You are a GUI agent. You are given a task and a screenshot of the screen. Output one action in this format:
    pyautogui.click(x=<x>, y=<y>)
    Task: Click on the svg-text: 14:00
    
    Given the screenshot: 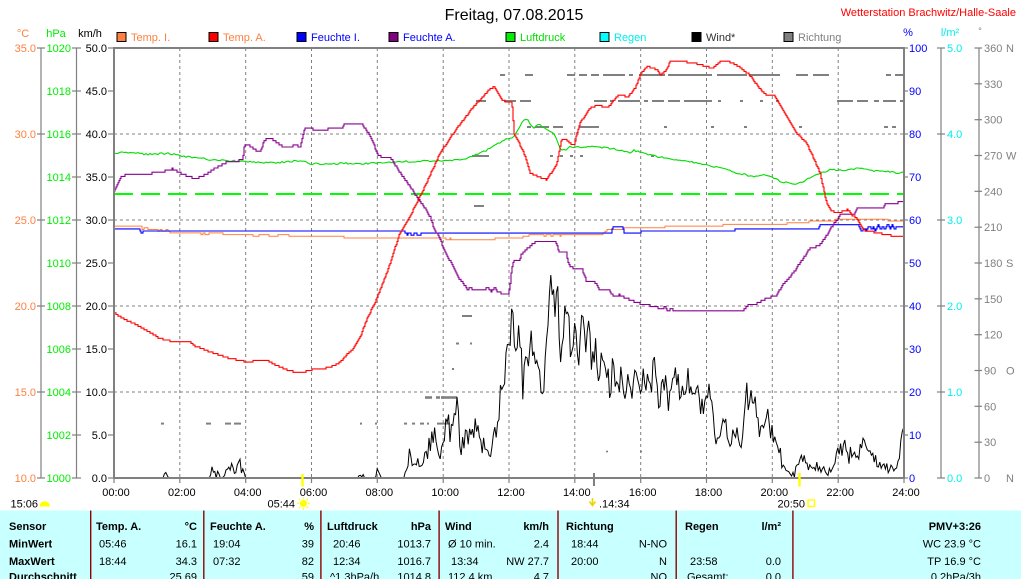 What is the action you would take?
    pyautogui.click(x=577, y=493)
    